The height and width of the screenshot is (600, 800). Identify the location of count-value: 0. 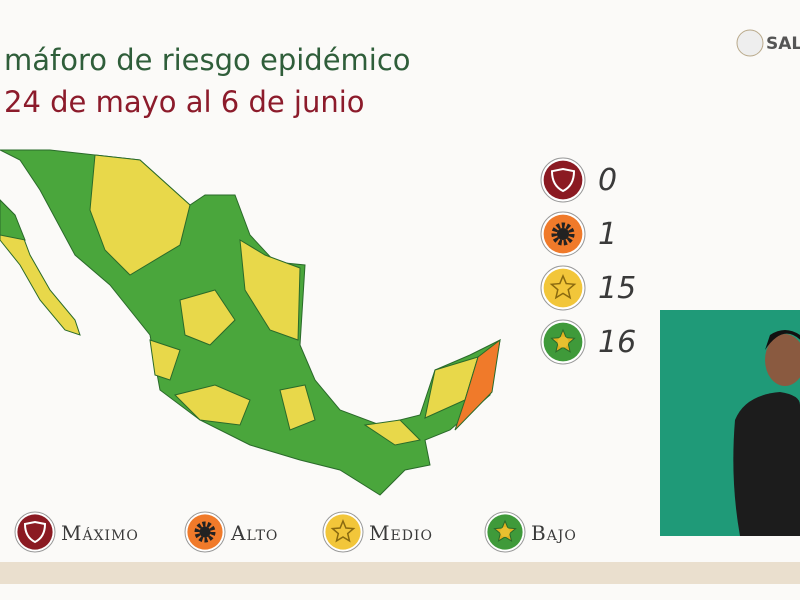
(607, 180).